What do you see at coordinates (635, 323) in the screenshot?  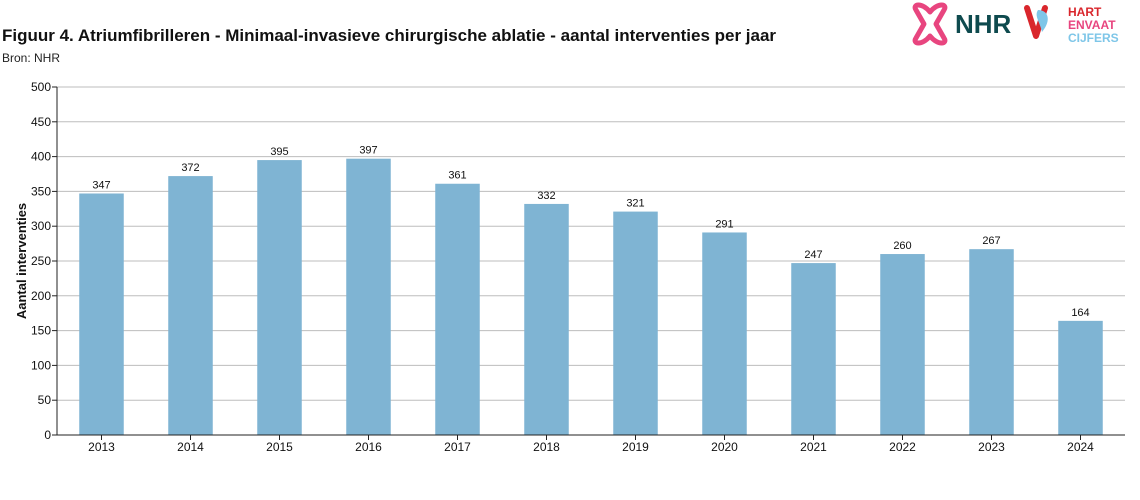 I see `bar-2019` at bounding box center [635, 323].